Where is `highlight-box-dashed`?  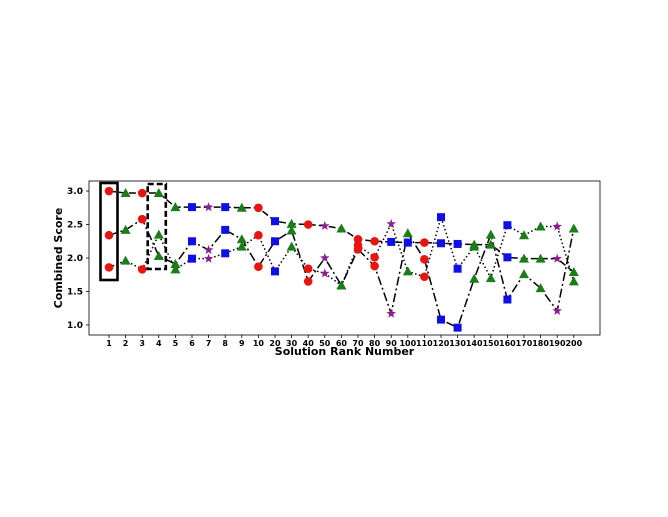 highlight-box-dashed is located at coordinates (157, 226).